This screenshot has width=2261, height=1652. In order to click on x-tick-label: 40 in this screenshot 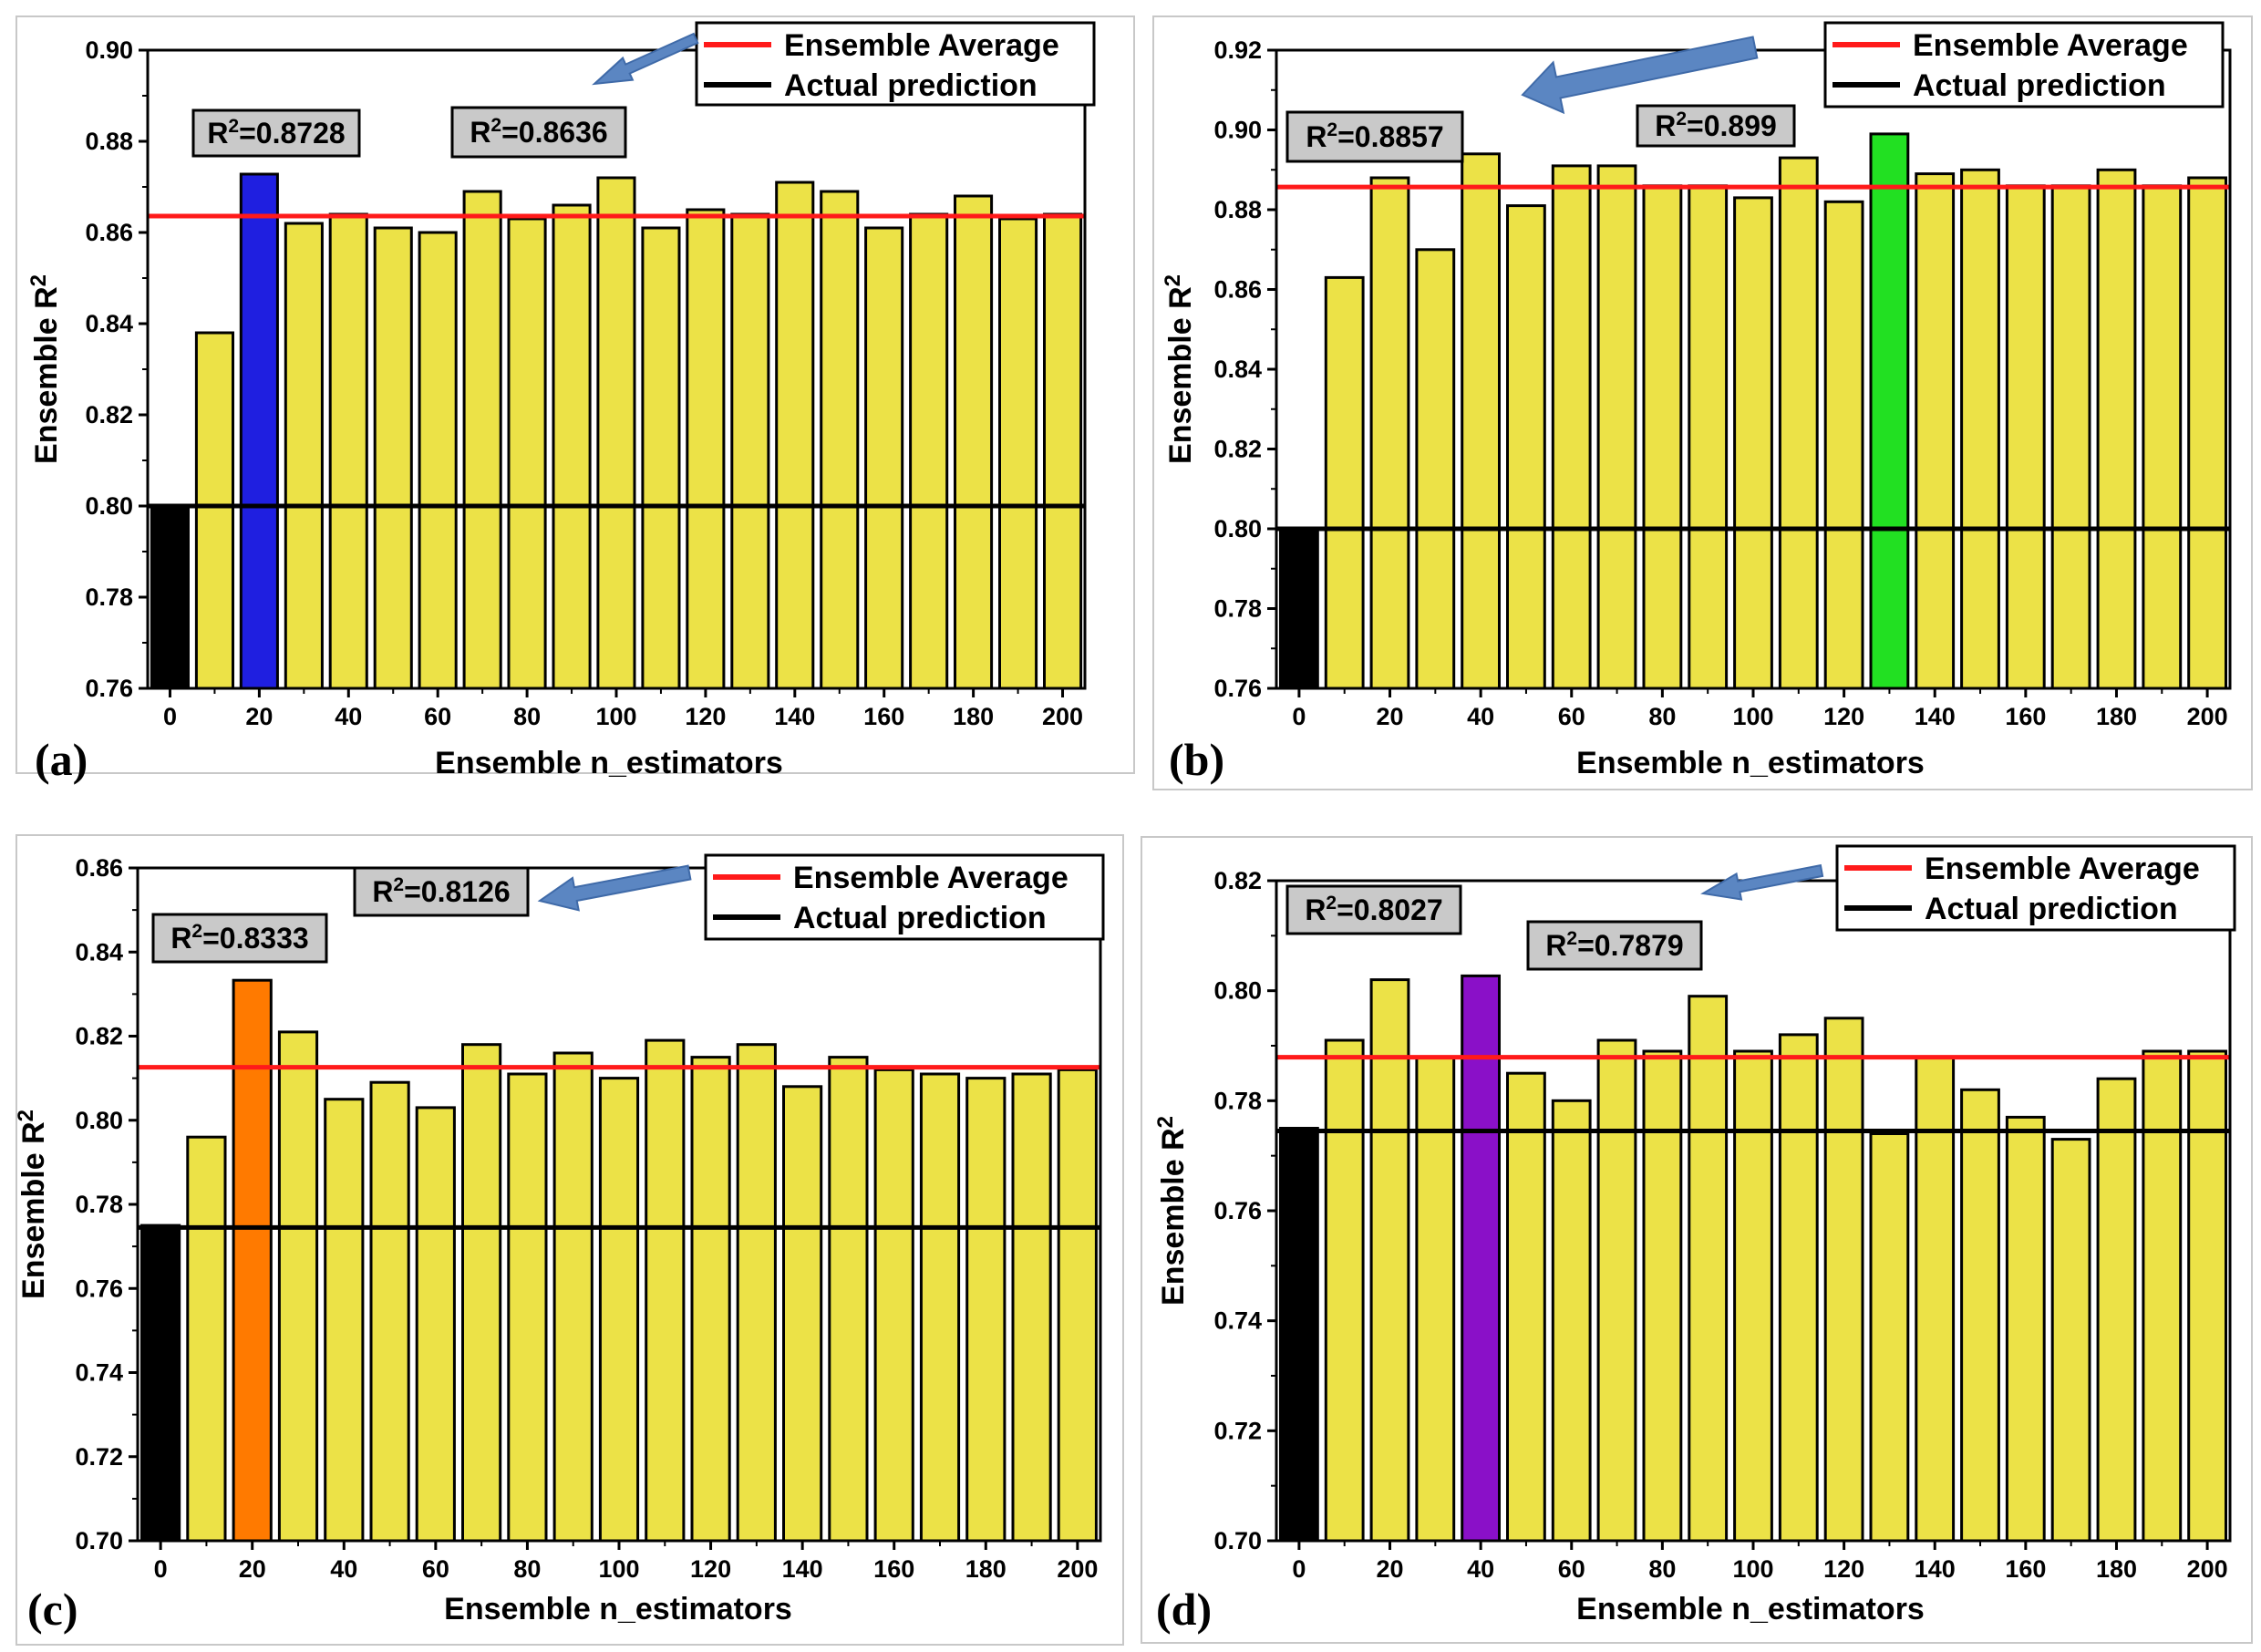, I will do `click(1480, 1569)`.